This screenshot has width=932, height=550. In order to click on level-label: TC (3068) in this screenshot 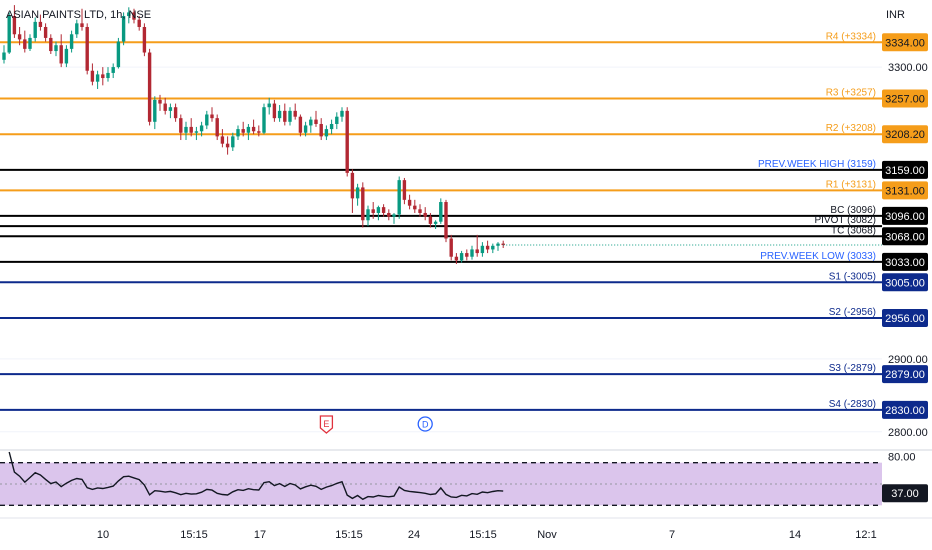, I will do `click(853, 230)`.